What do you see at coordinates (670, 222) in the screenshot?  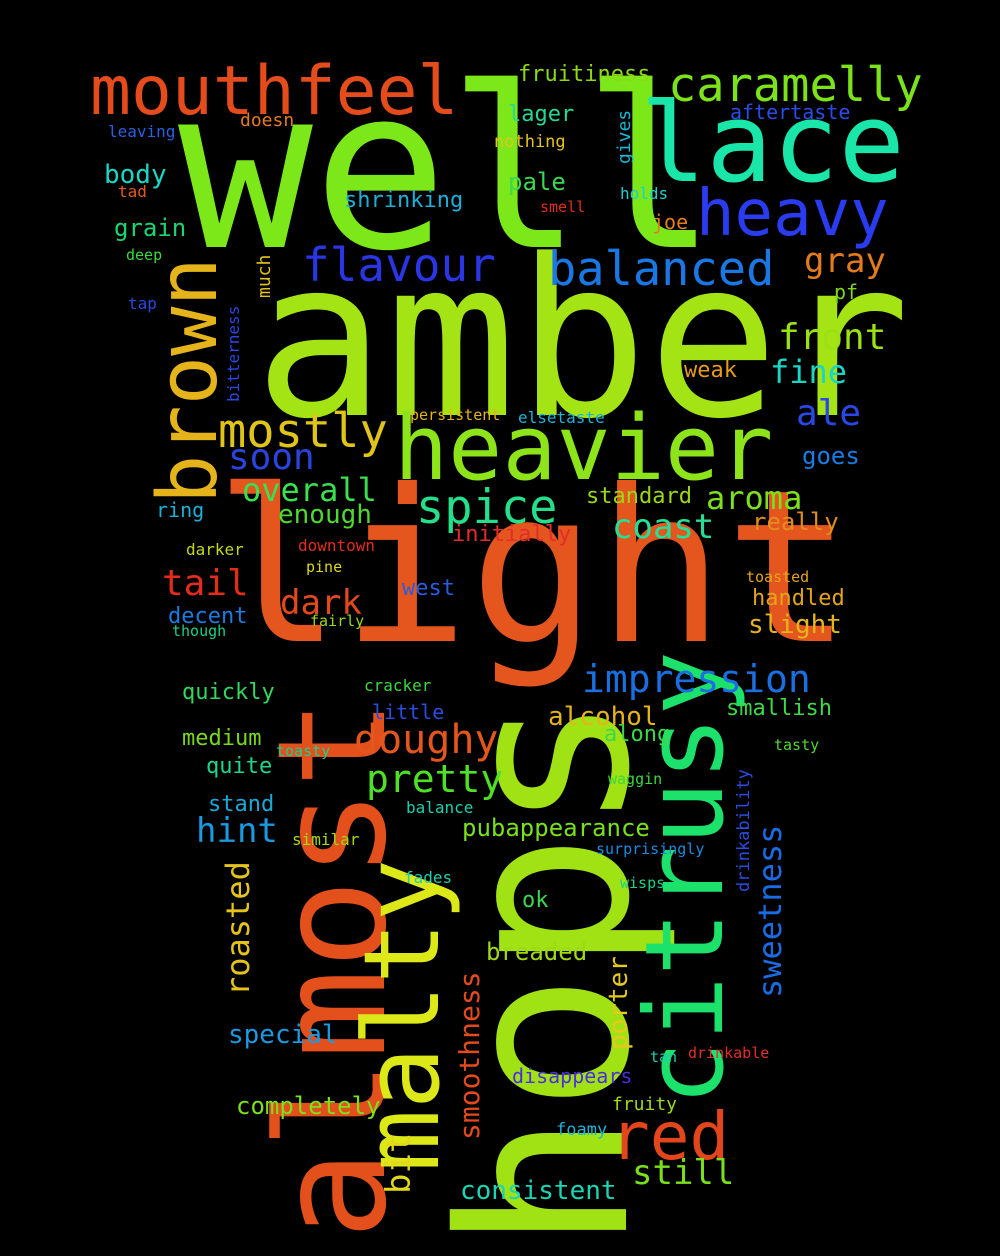 I see `word-joe: joe` at bounding box center [670, 222].